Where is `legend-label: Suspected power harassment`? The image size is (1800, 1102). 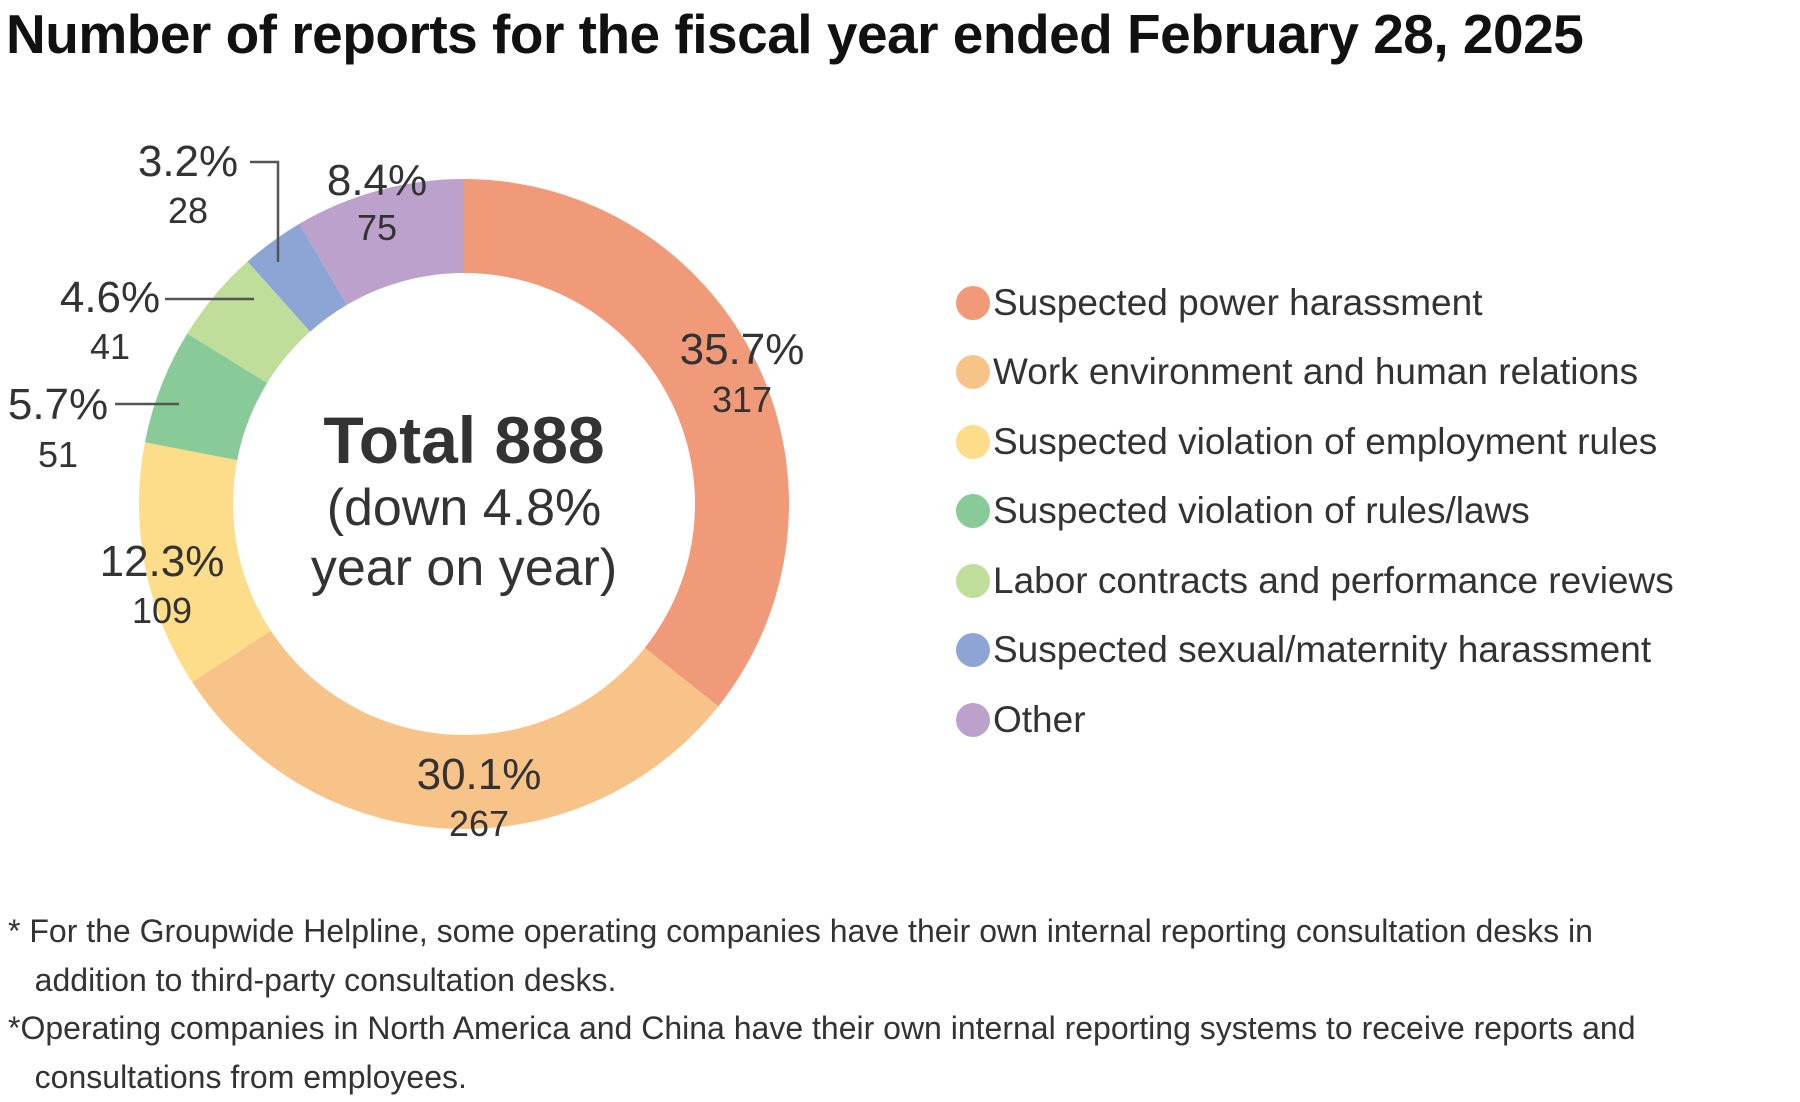 legend-label: Suspected power harassment is located at coordinates (1238, 302).